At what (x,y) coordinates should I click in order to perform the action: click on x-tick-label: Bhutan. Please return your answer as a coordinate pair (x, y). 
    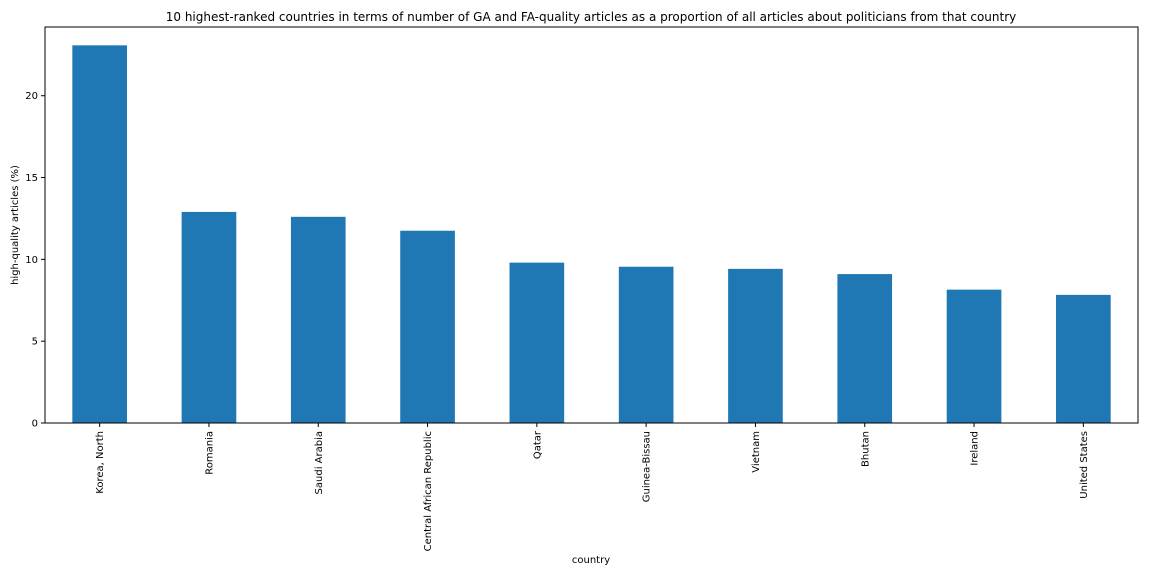
    Looking at the image, I should click on (865, 449).